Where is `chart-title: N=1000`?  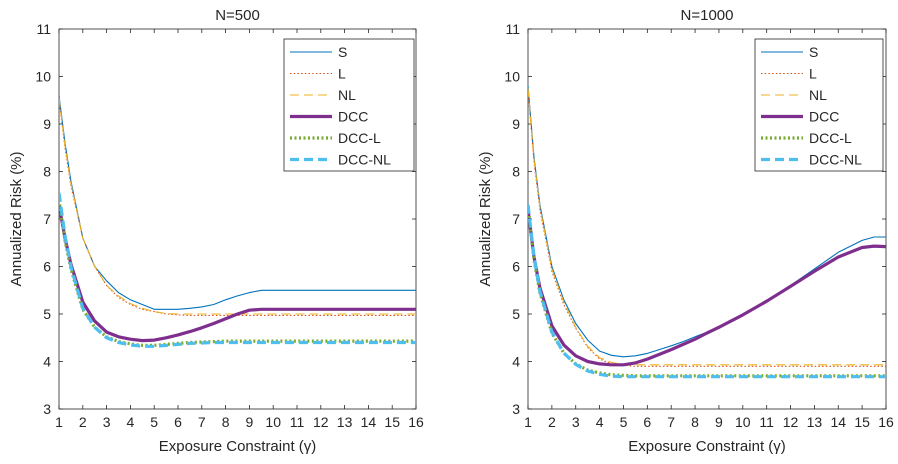
chart-title: N=1000 is located at coordinates (707, 15).